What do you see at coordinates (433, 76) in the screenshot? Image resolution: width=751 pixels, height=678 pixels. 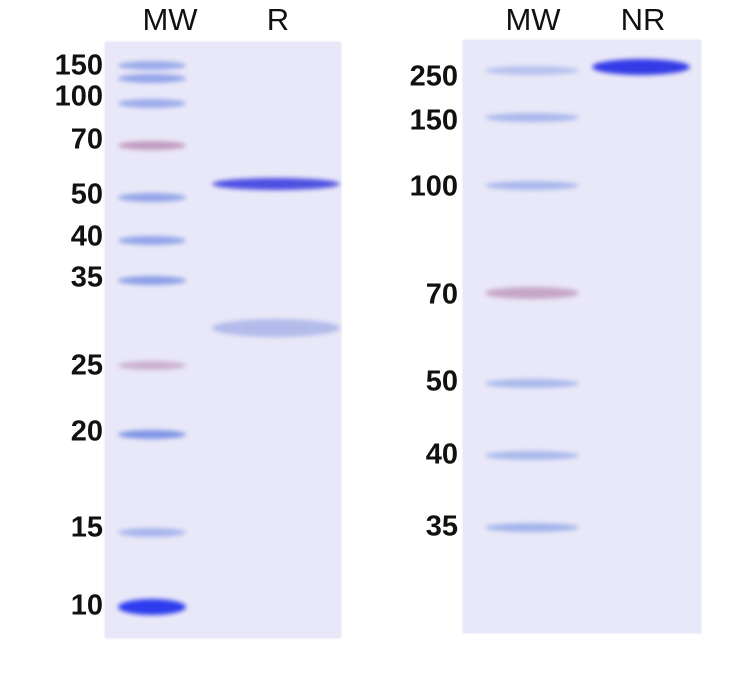 I see `right-marker-label-250: 250` at bounding box center [433, 76].